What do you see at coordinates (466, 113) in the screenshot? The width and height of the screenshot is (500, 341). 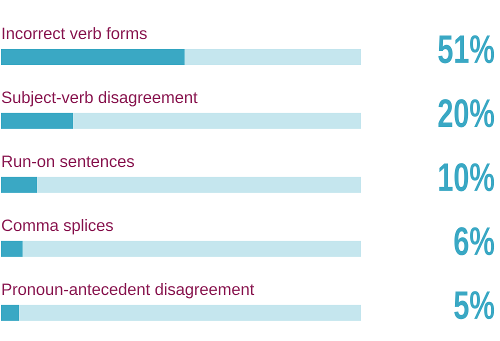 I see `data-label: 20%` at bounding box center [466, 113].